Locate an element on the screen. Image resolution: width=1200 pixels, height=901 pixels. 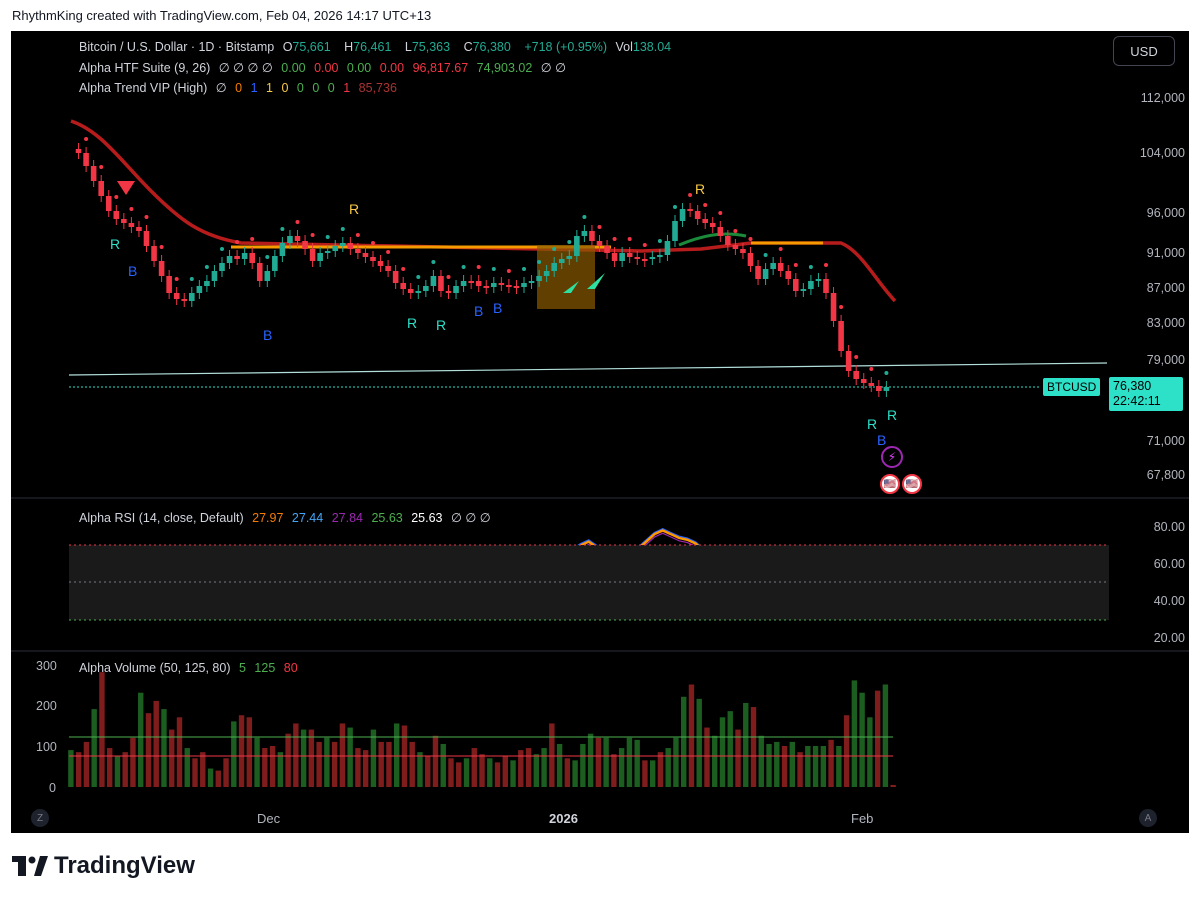
trend-green-line is located at coordinates (712, 239).